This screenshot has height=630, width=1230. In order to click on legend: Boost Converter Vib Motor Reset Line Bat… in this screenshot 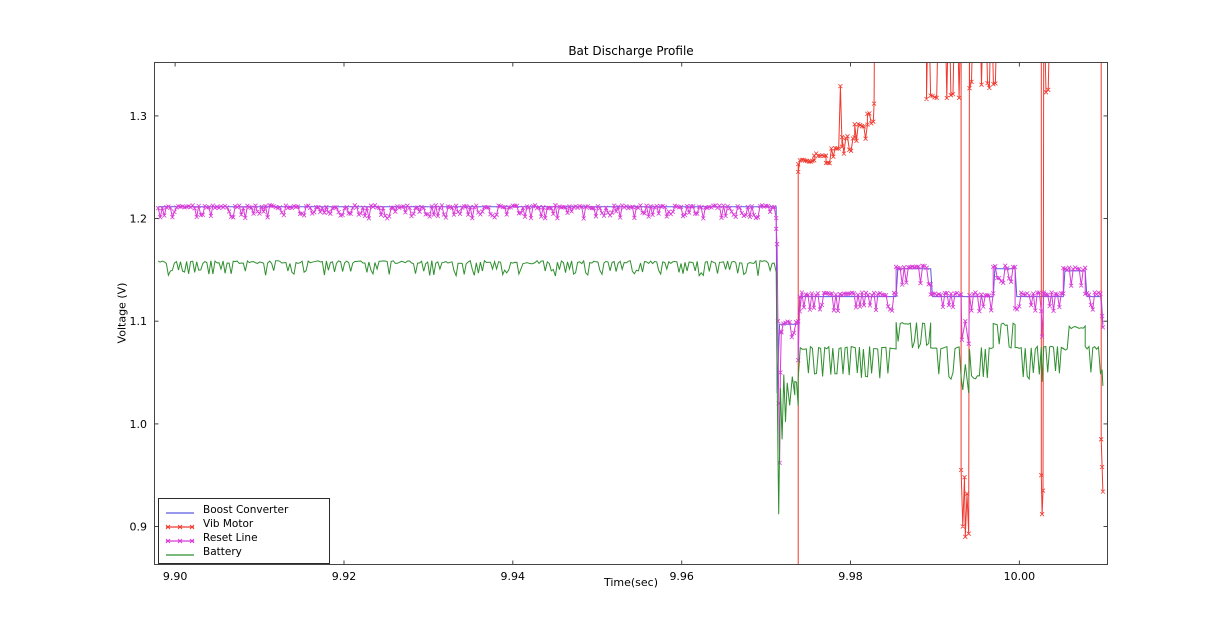, I will do `click(244, 531)`.